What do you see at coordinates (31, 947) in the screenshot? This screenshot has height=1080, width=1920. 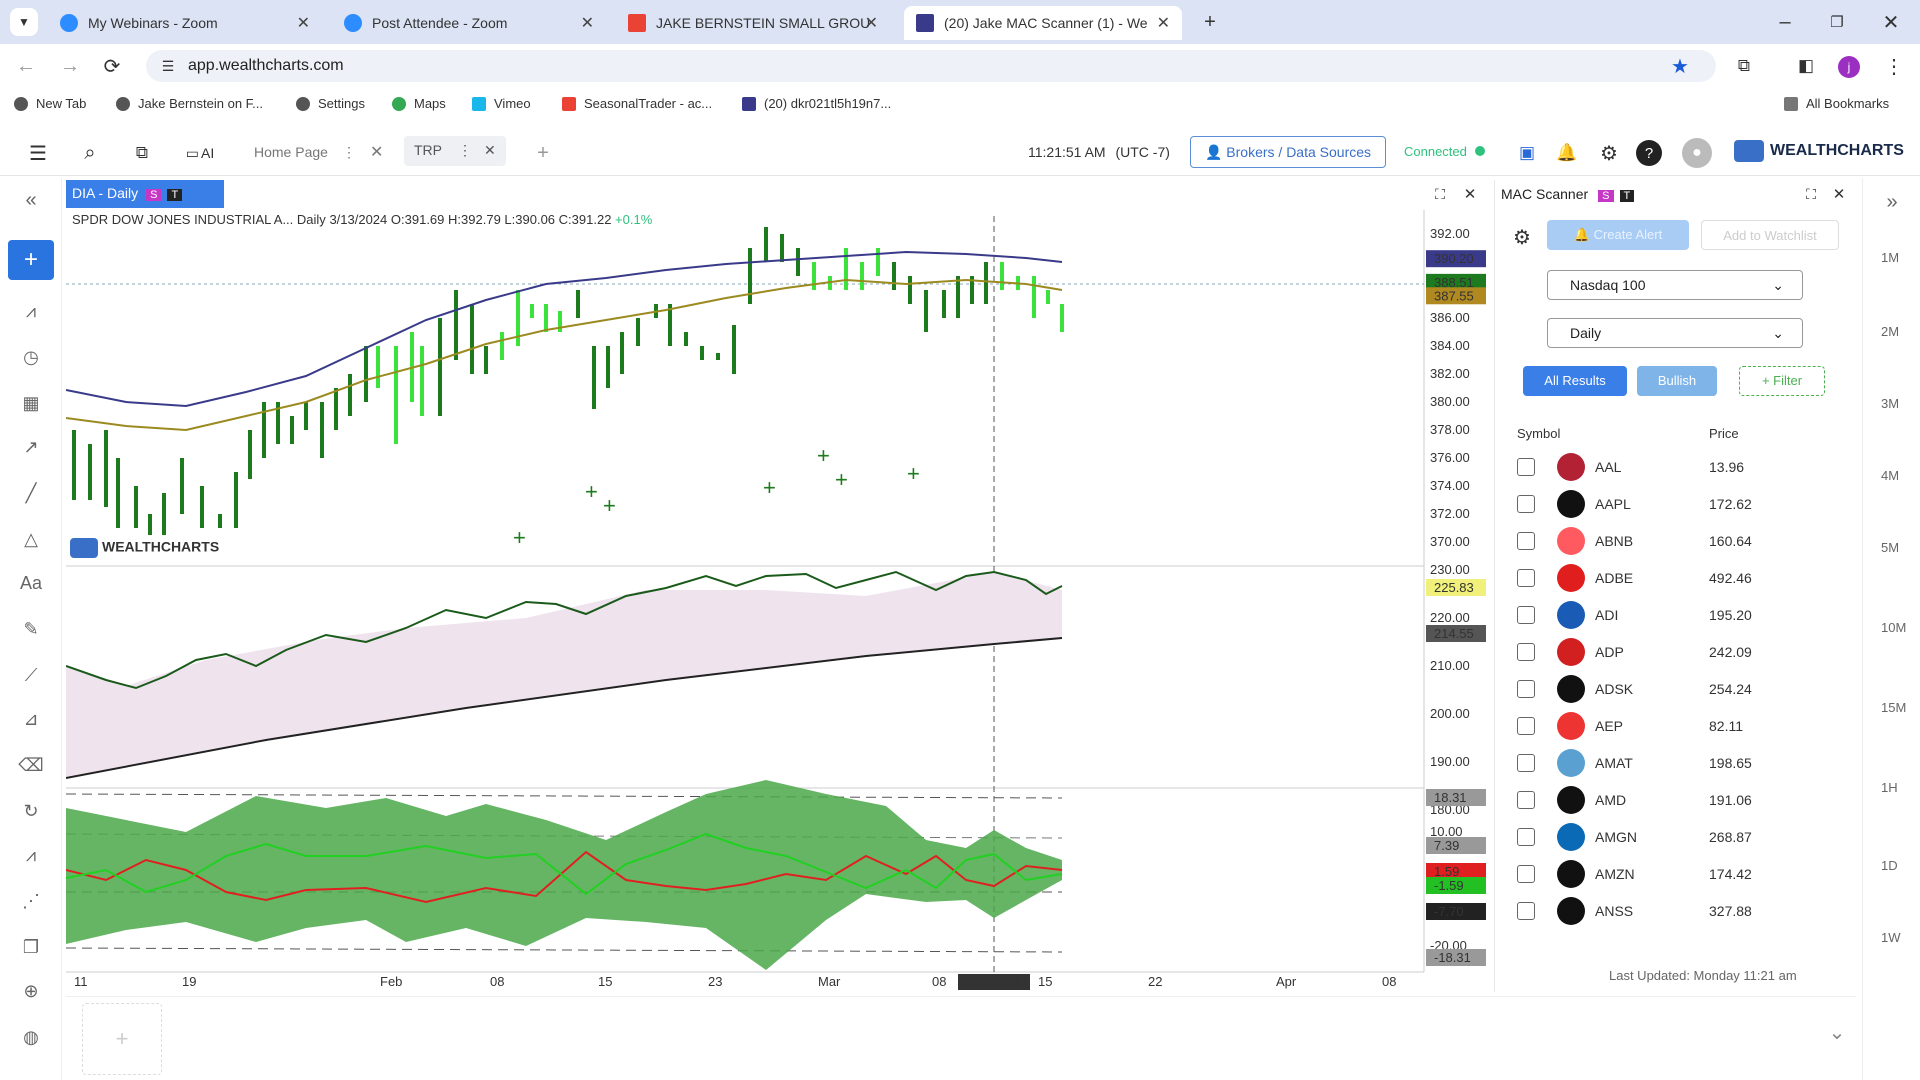 I see `copy-icon: ❐` at bounding box center [31, 947].